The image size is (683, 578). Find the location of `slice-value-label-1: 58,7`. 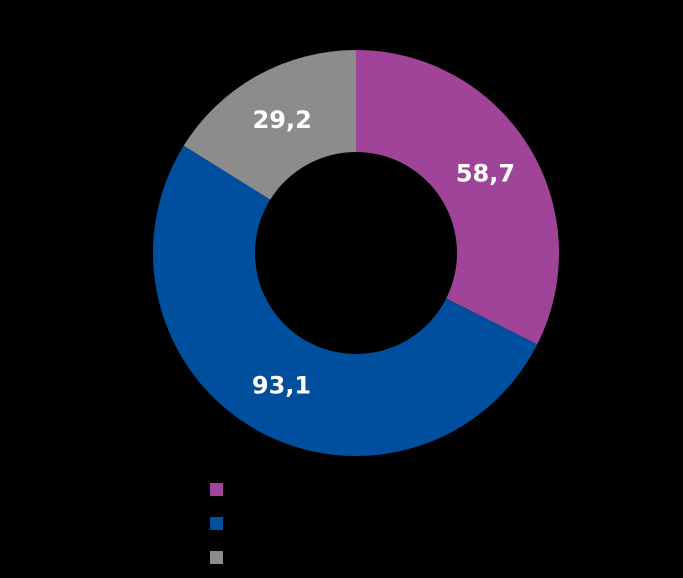

slice-value-label-1: 58,7 is located at coordinates (485, 173).